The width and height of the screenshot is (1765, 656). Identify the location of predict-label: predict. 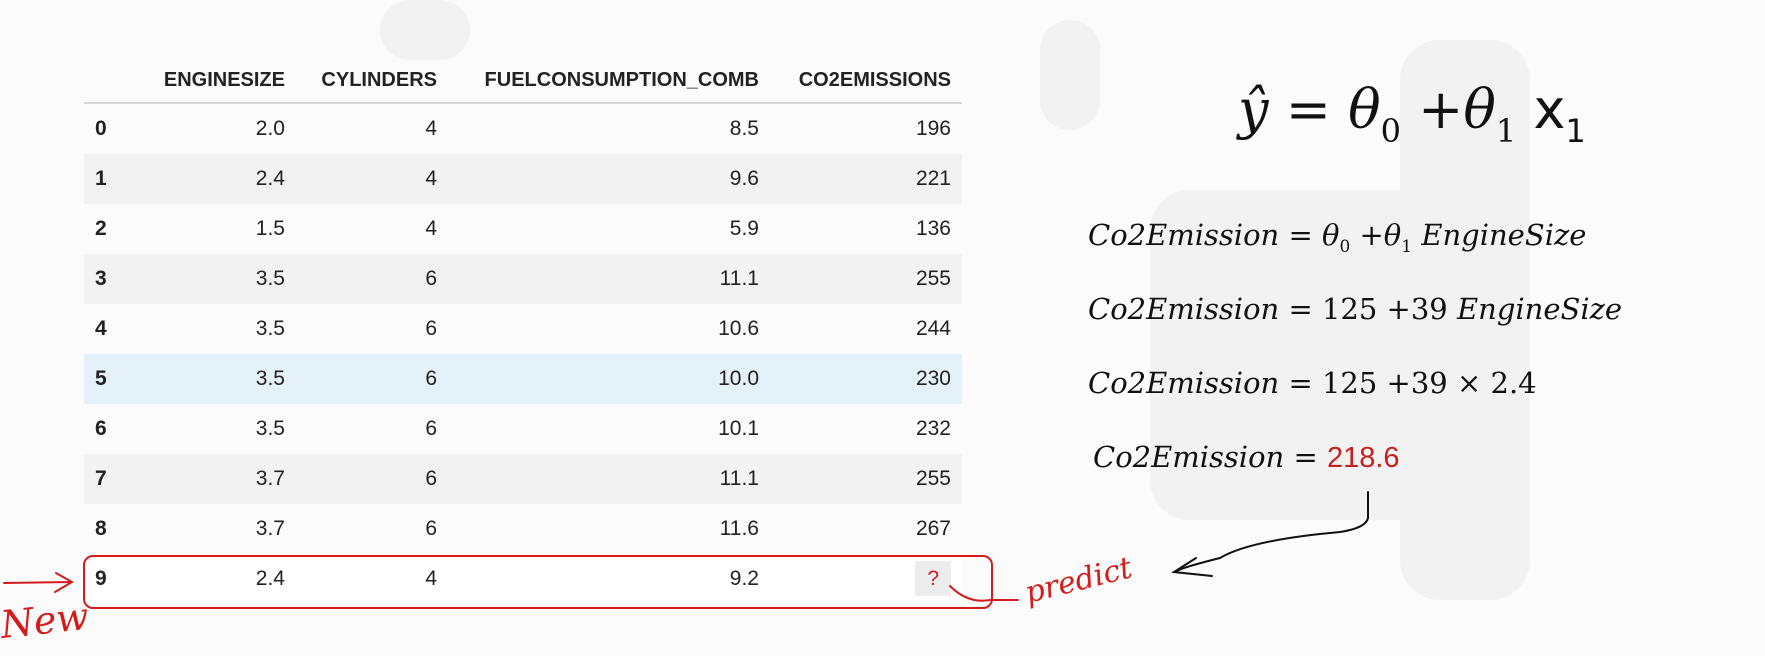
(1078, 580).